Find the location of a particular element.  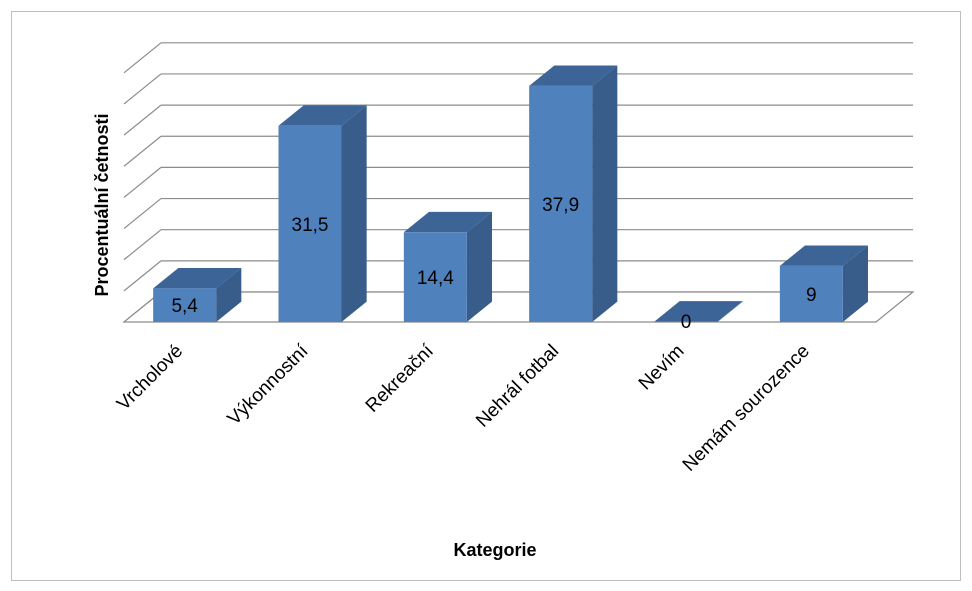

data-label: 14,4 is located at coordinates (435, 278).